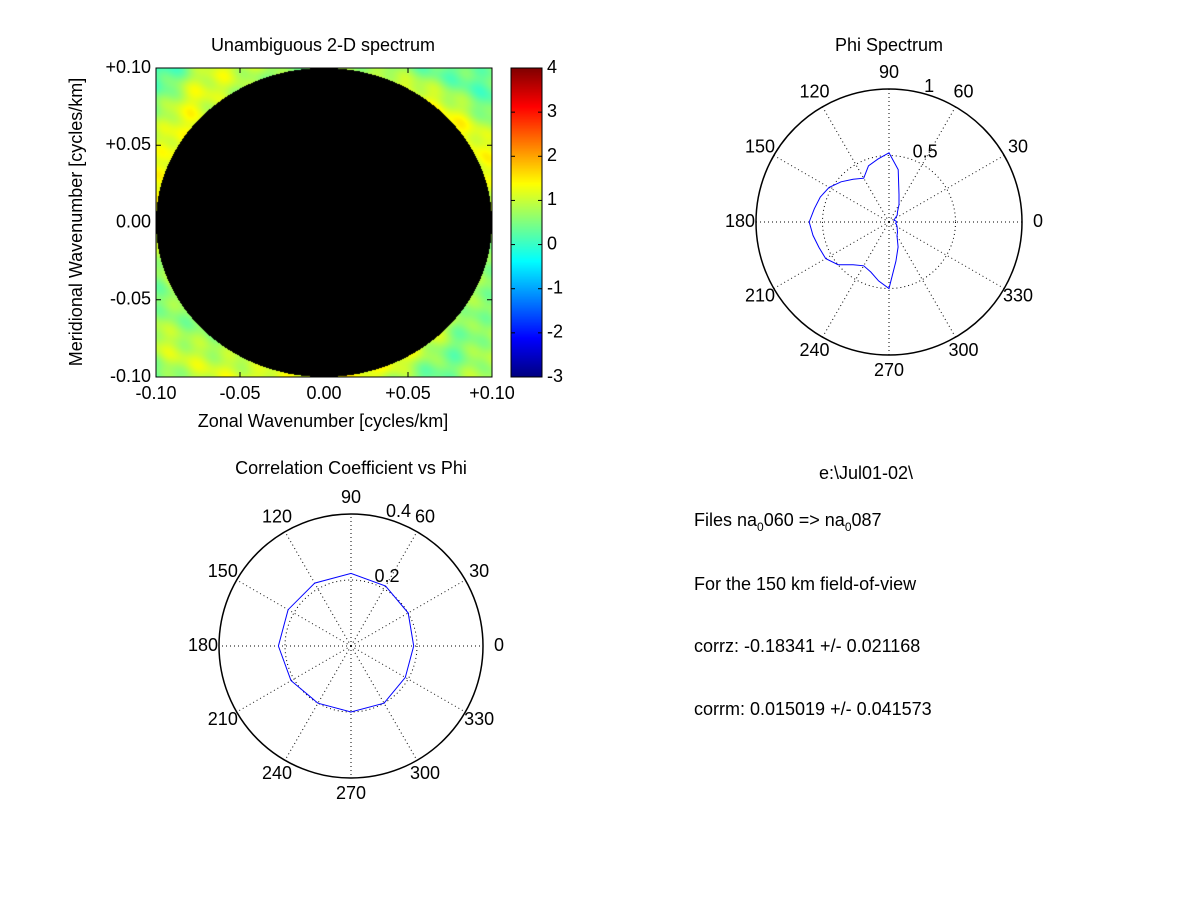 This screenshot has height=900, width=1200. What do you see at coordinates (351, 646) in the screenshot?
I see `correlation-ring` at bounding box center [351, 646].